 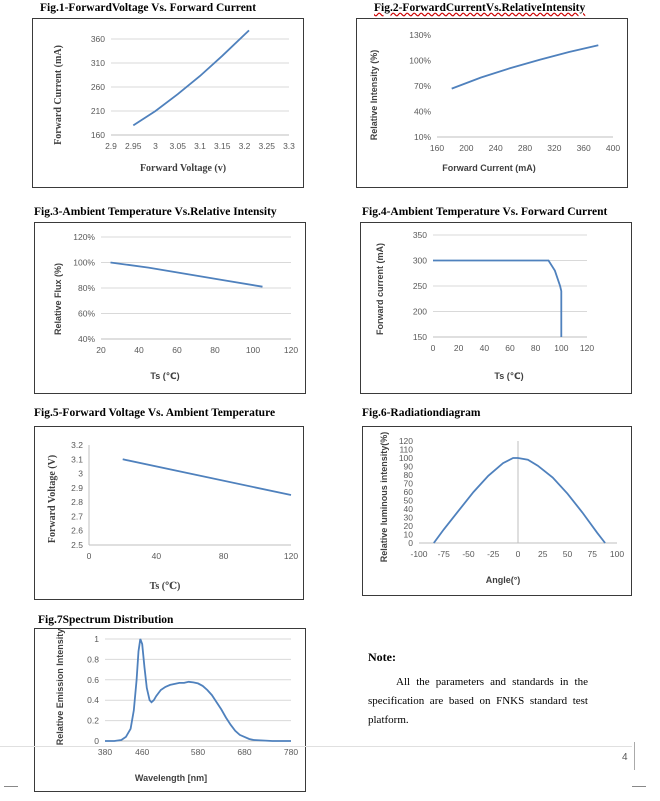 I want to click on y-tick-label: 2.7, so click(x=77, y=516).